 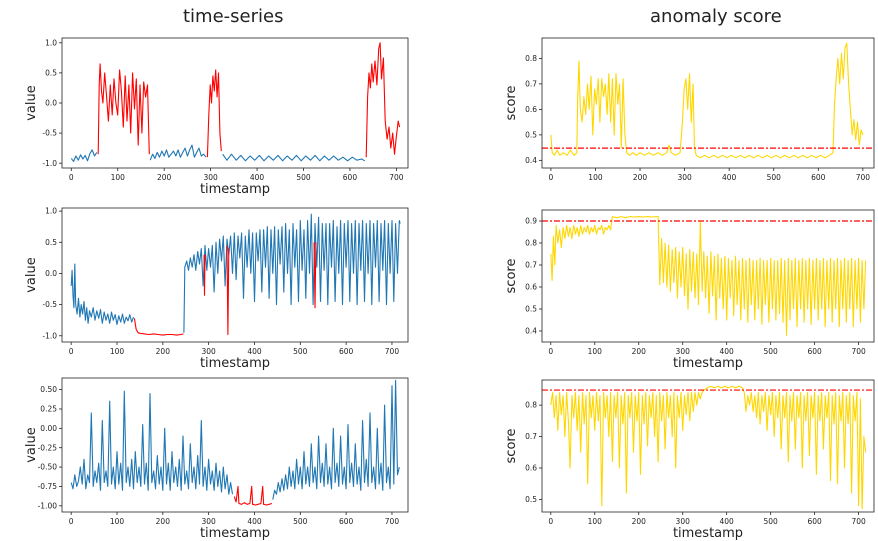 What do you see at coordinates (346, 521) in the screenshot?
I see `row3-timeseries-xtick-label: 600` at bounding box center [346, 521].